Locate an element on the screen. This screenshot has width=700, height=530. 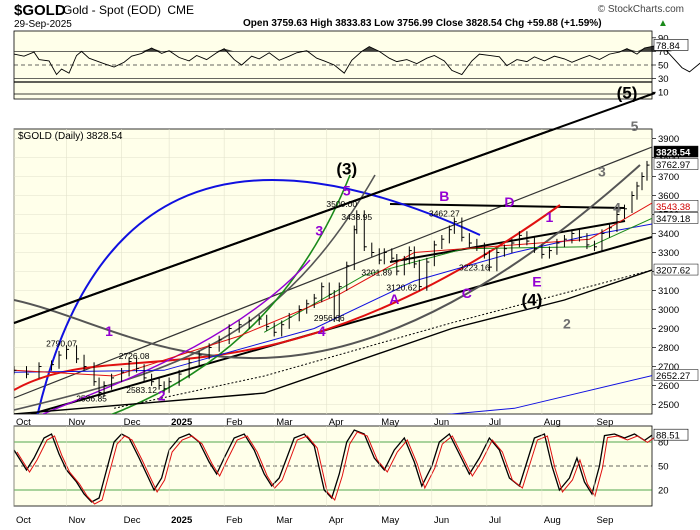
price-tick-label: 3900 is located at coordinates (668, 139).